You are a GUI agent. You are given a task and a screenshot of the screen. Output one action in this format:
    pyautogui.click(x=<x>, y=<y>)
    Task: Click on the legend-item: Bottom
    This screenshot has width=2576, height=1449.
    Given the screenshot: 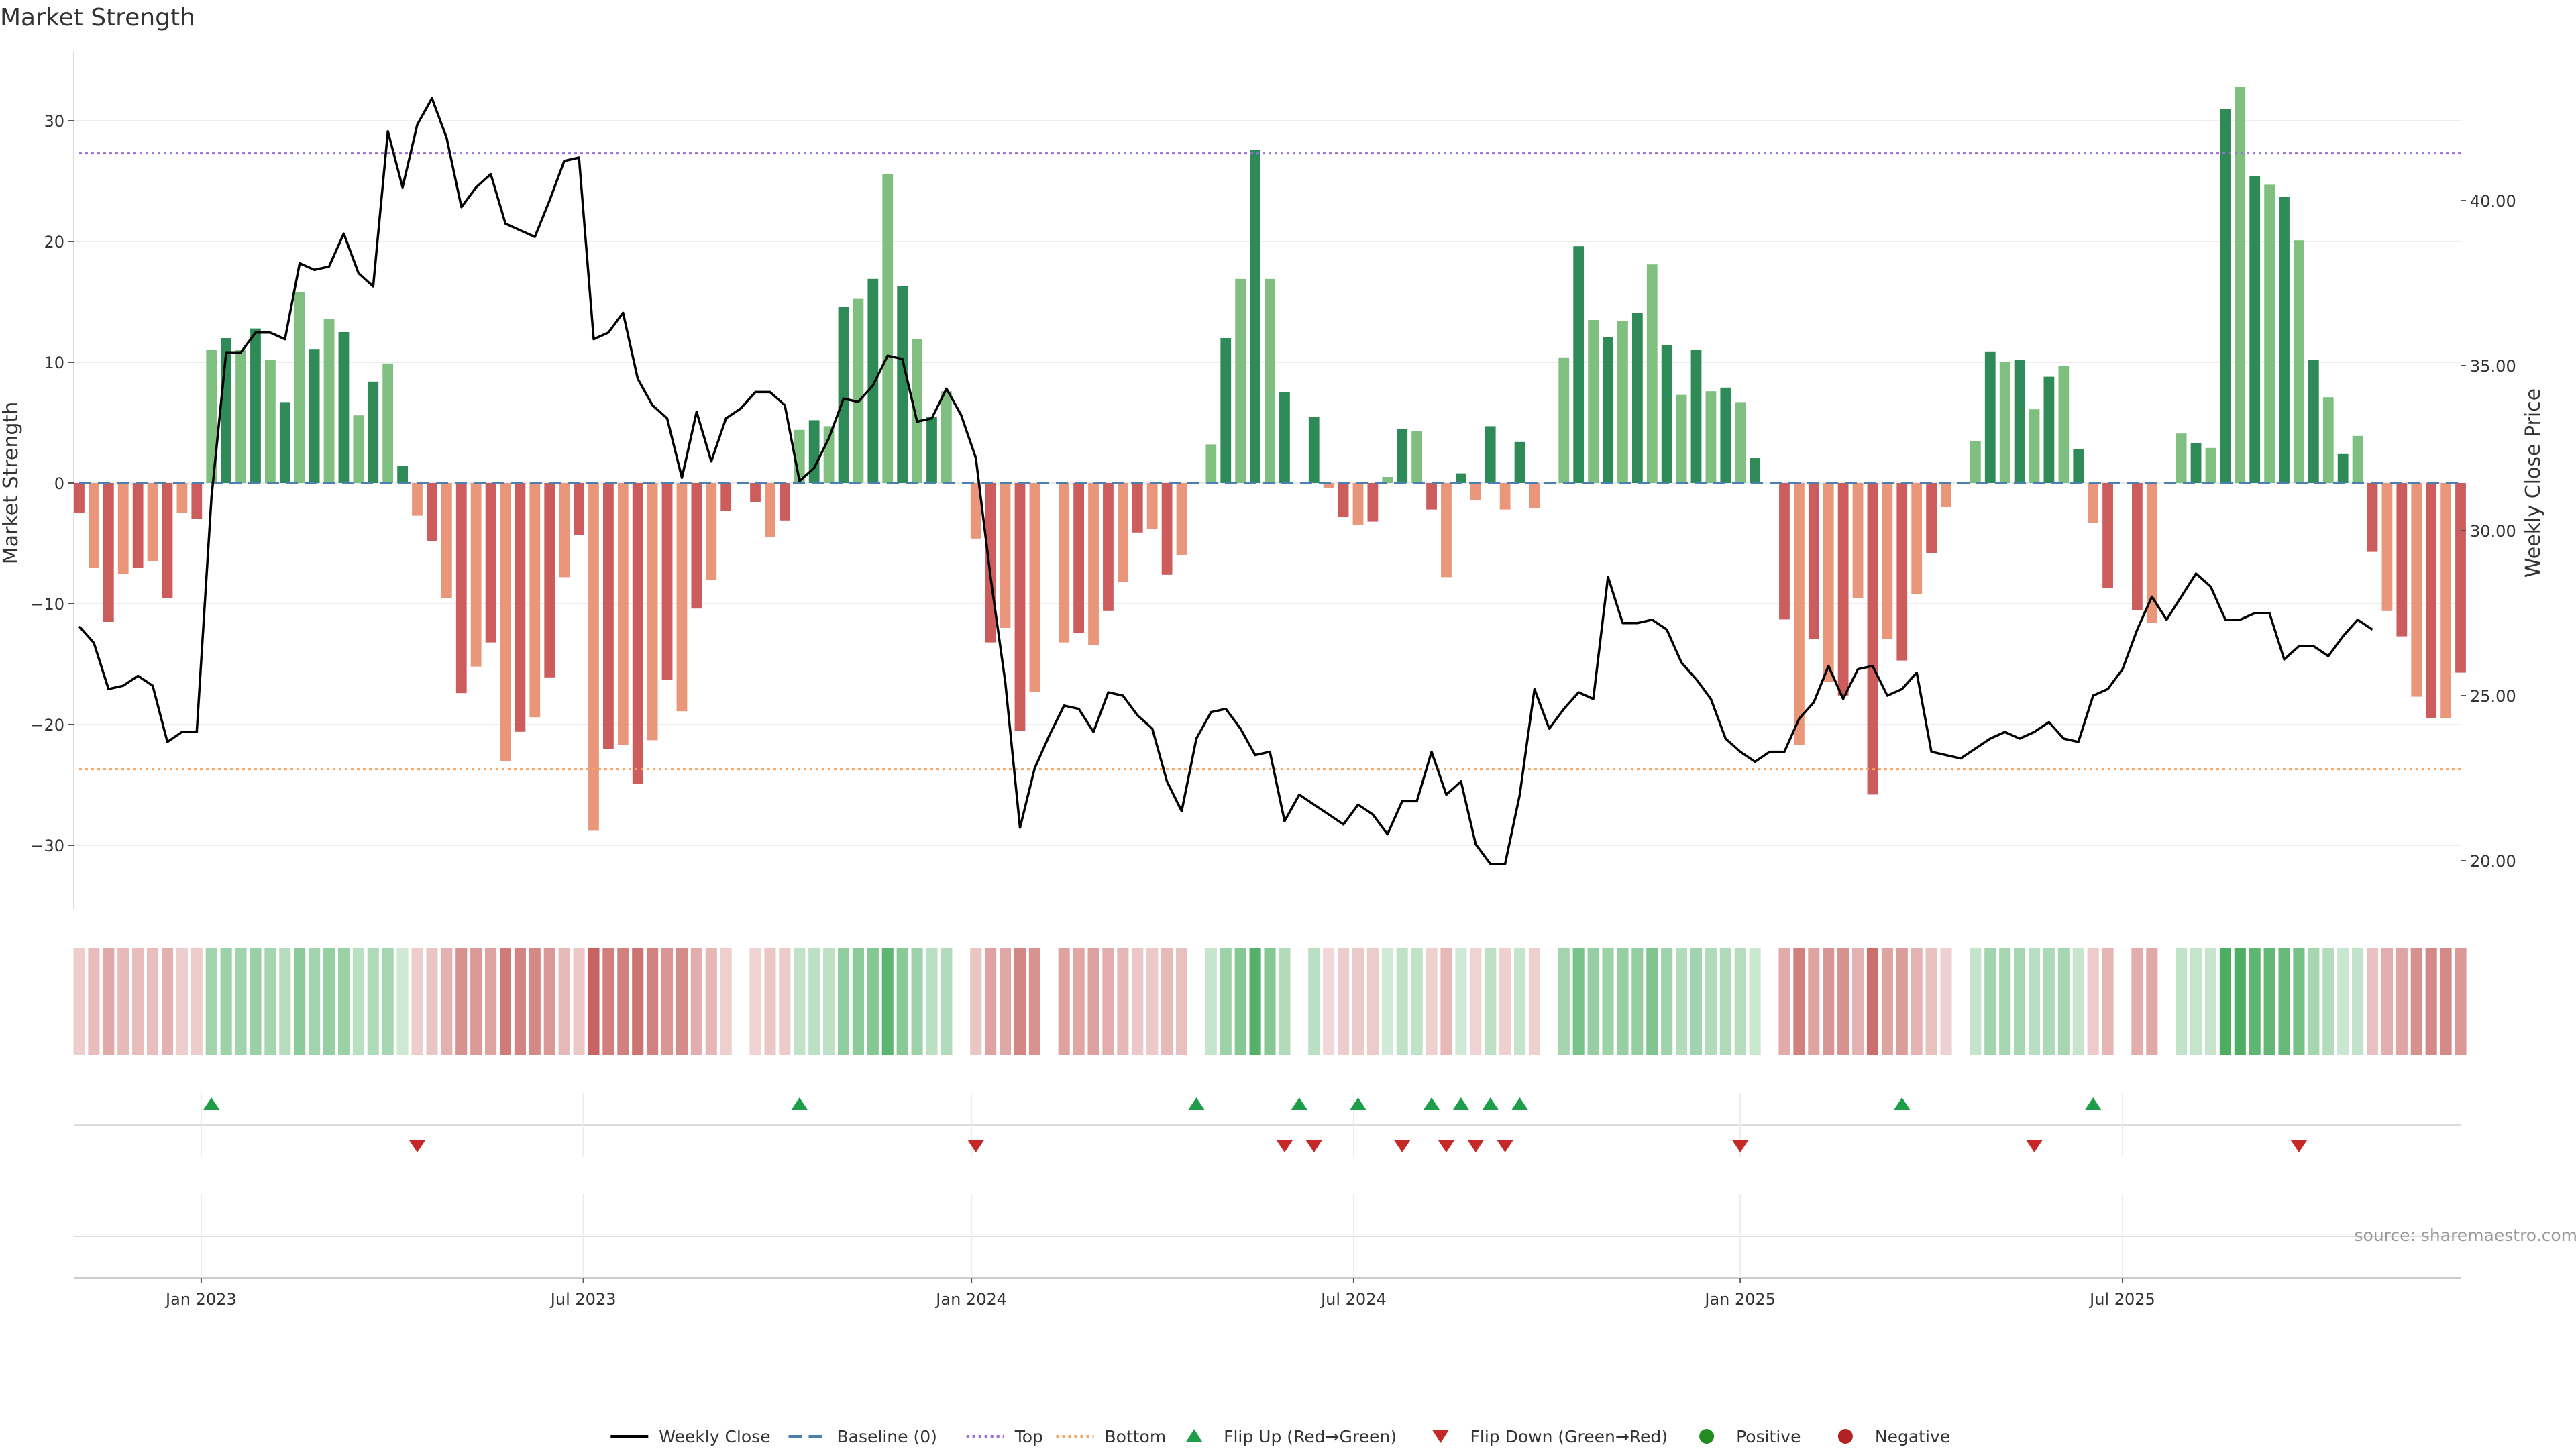 What is the action you would take?
    pyautogui.click(x=1111, y=1436)
    